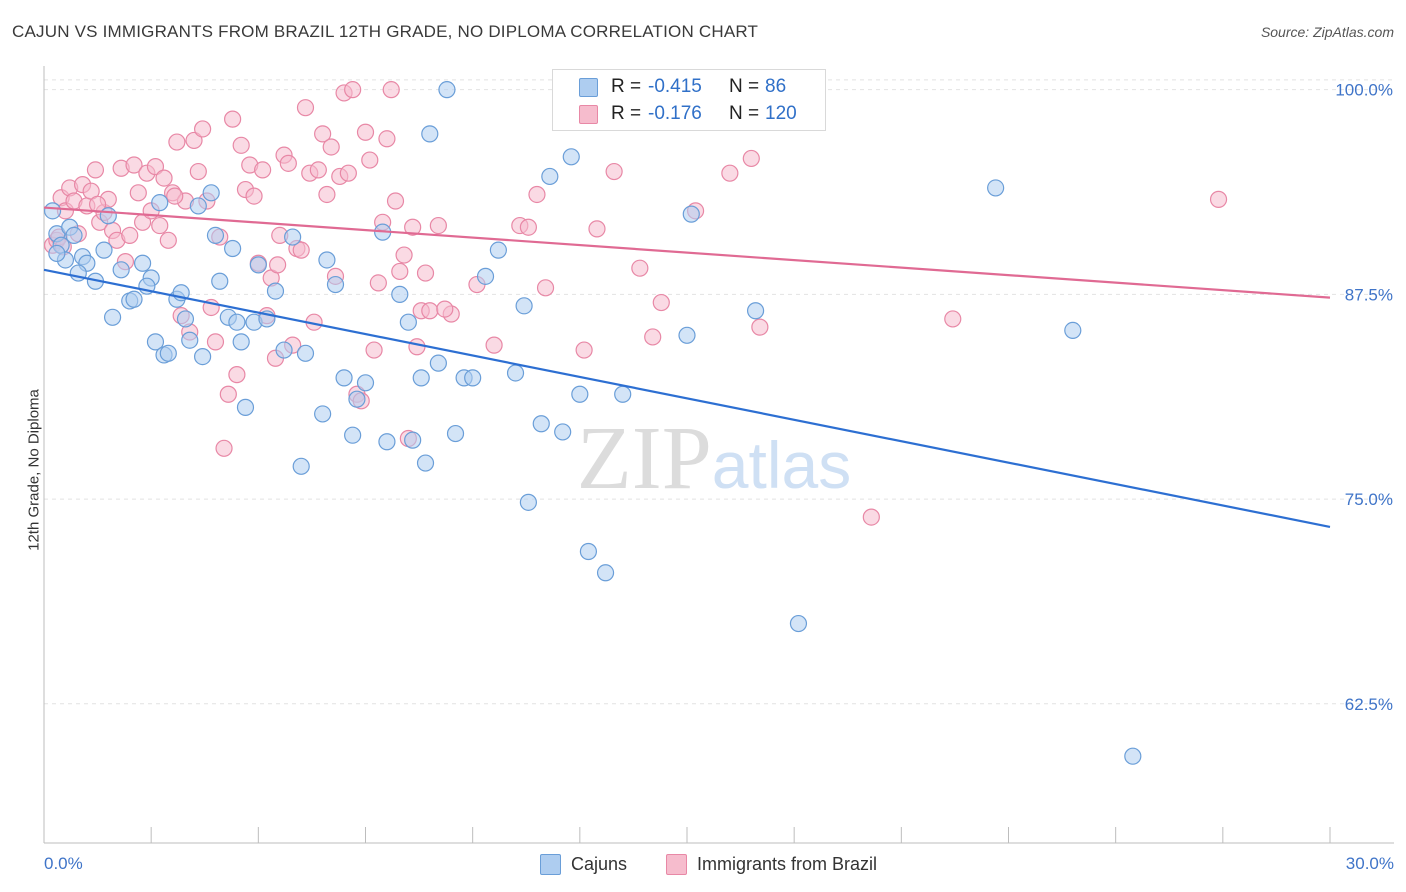 The height and width of the screenshot is (892, 1406). Describe the element at coordinates (588, 87) in the screenshot. I see `cajun-swatch` at that location.